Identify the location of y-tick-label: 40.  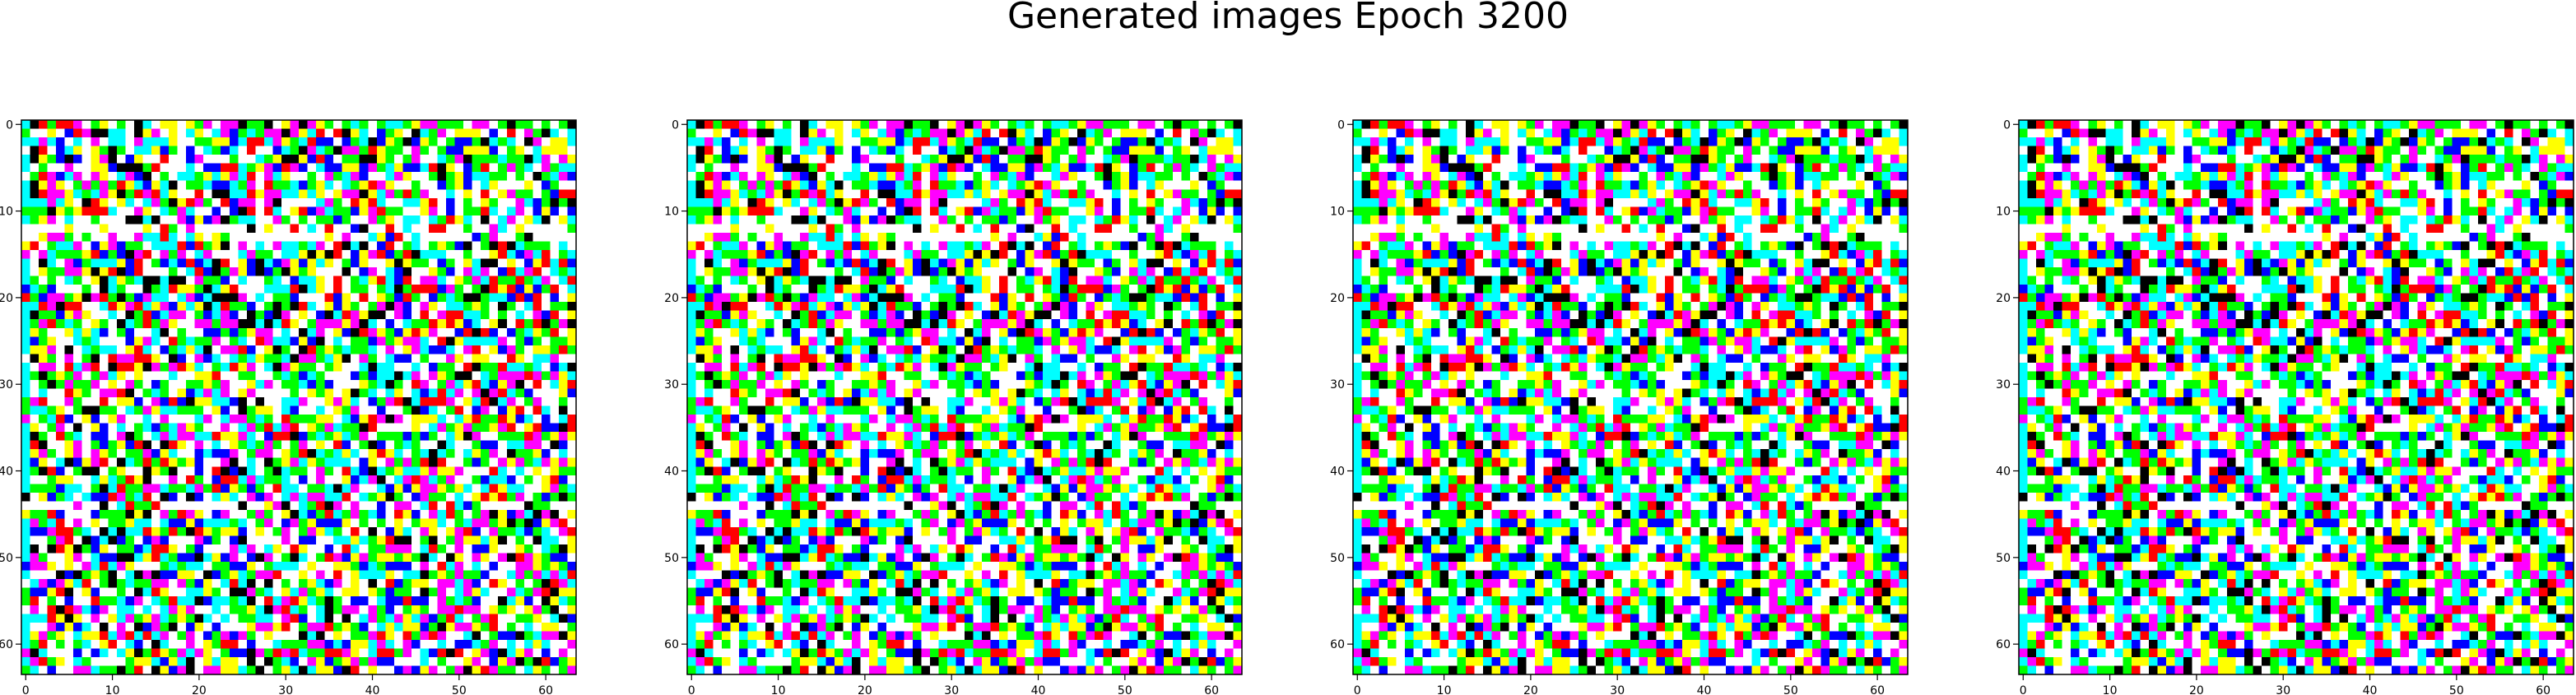
(6, 472).